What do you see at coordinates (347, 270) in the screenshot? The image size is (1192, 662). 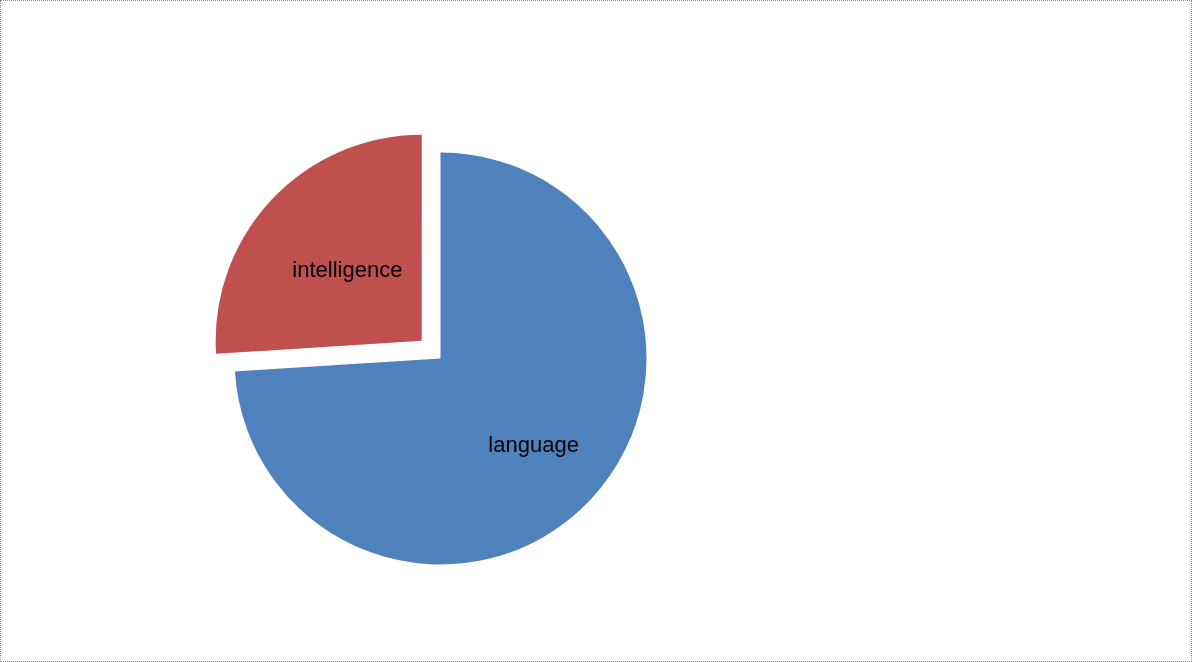 I see `slice-label: intelligence` at bounding box center [347, 270].